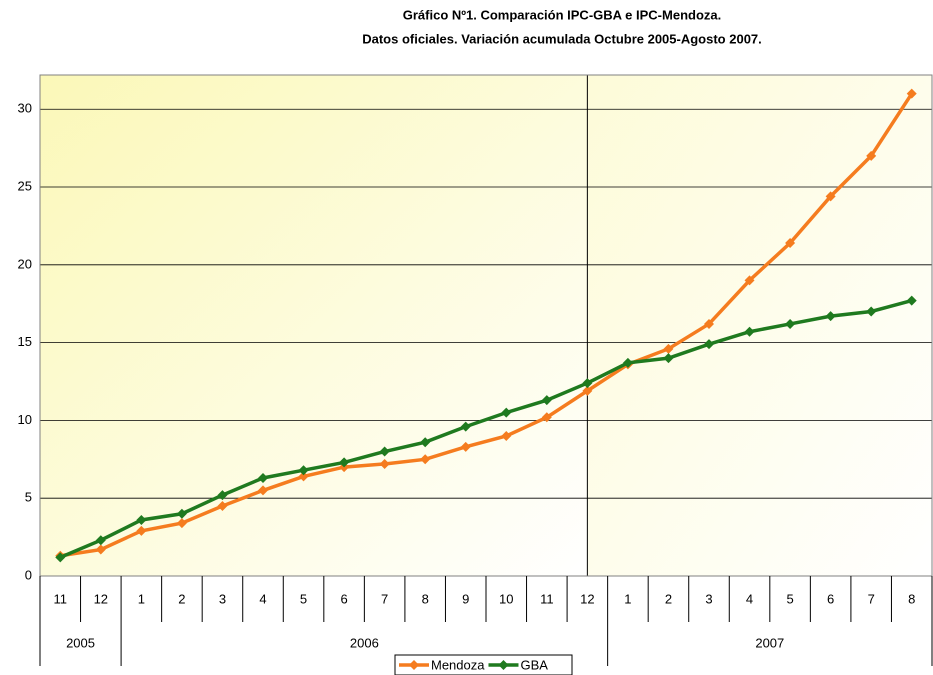 The width and height of the screenshot is (933, 675). Describe the element at coordinates (28, 574) in the screenshot. I see `y-tick-label: 0` at that location.